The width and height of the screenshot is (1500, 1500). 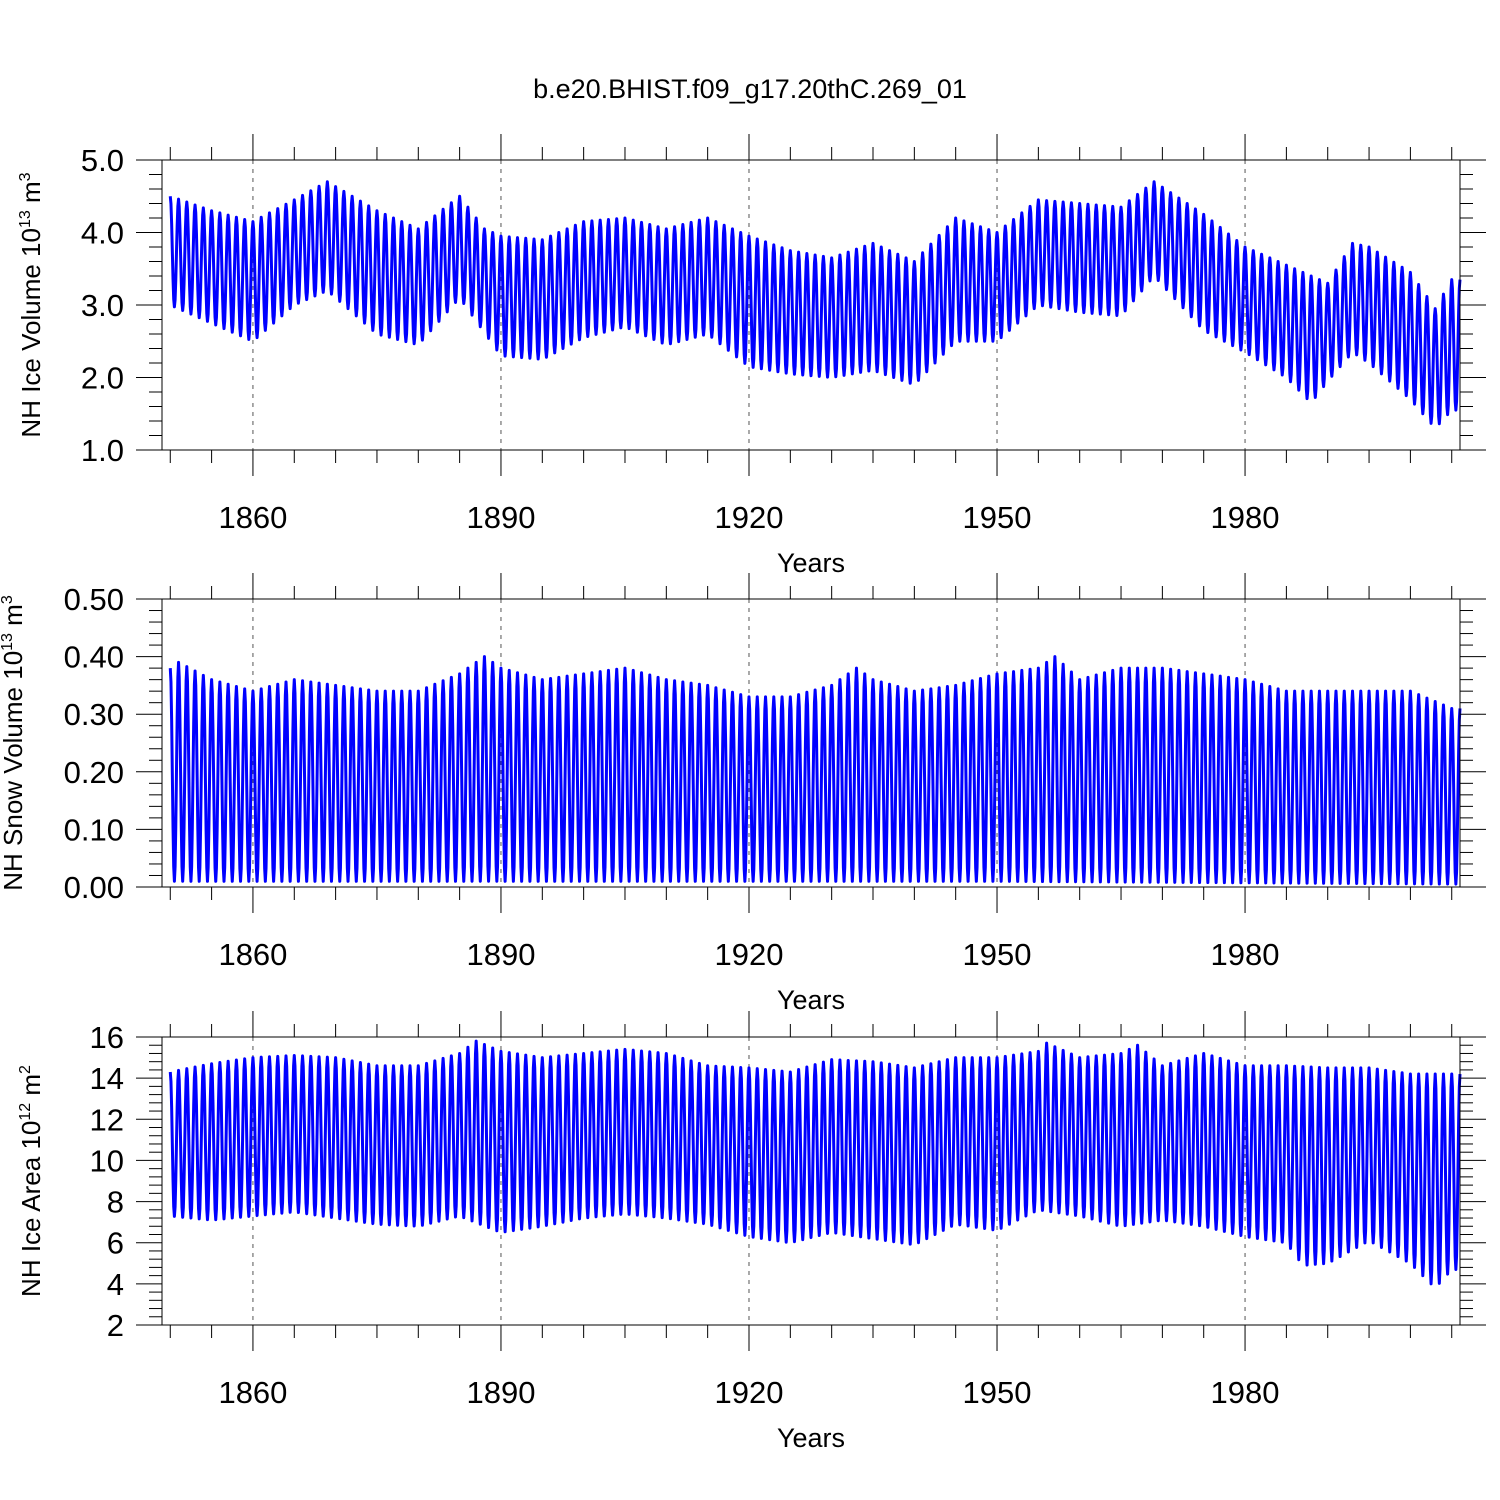 What do you see at coordinates (31, 304) in the screenshot?
I see `y-axis-label: NH Ice Volume 1013 m3` at bounding box center [31, 304].